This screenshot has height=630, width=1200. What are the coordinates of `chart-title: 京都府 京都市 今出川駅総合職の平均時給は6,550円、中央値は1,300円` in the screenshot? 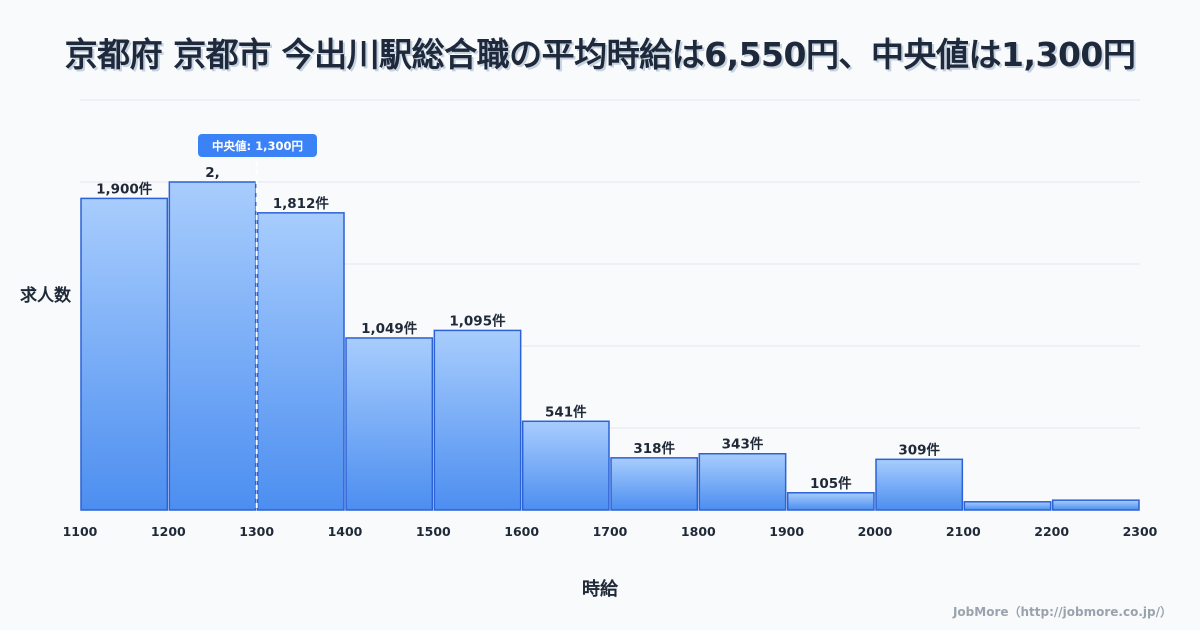 It's located at (600, 54).